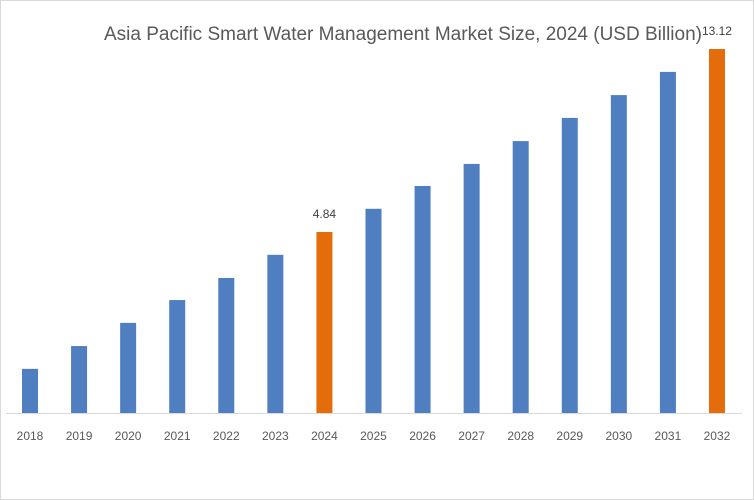 This screenshot has height=500, width=754. What do you see at coordinates (716, 231) in the screenshot?
I see `bar-2032` at bounding box center [716, 231].